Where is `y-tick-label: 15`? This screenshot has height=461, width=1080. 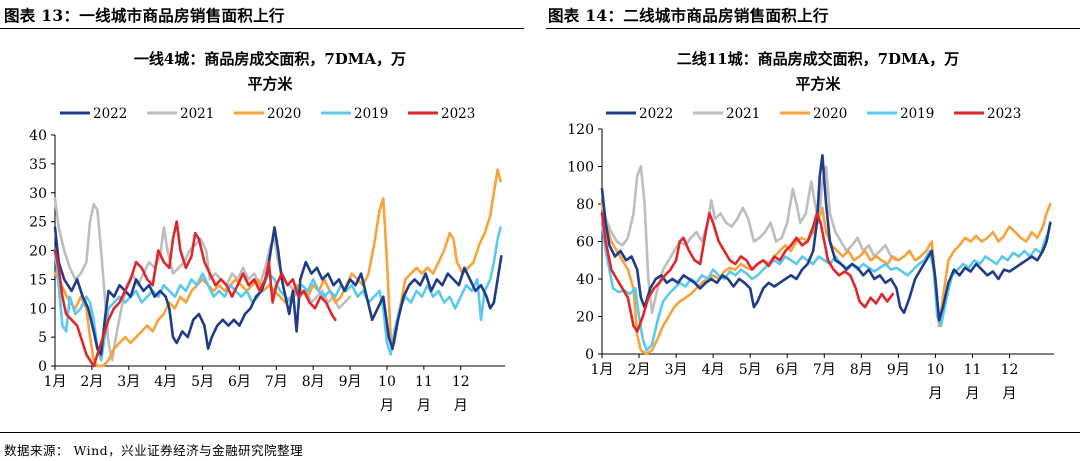
y-tick-label: 15 is located at coordinates (38, 280).